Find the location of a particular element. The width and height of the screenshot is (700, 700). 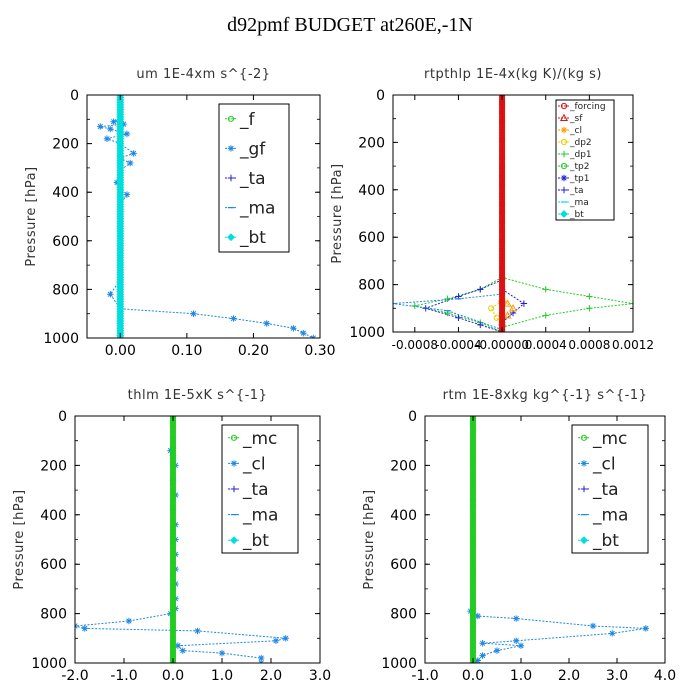

chart-title: thlm 1E-5xK s^{-1} is located at coordinates (198, 395).